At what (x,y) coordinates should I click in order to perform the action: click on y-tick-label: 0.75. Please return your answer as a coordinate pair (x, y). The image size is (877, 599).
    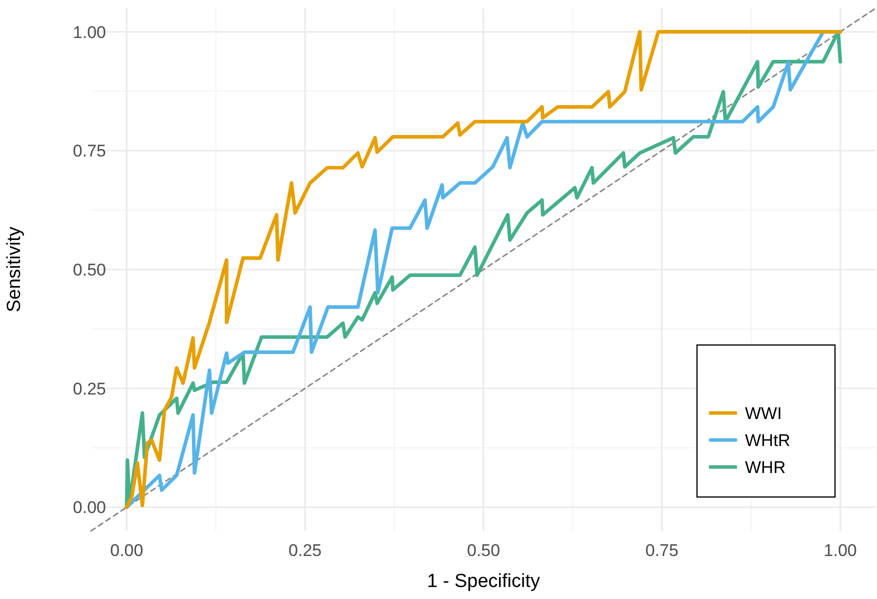
    Looking at the image, I should click on (89, 151).